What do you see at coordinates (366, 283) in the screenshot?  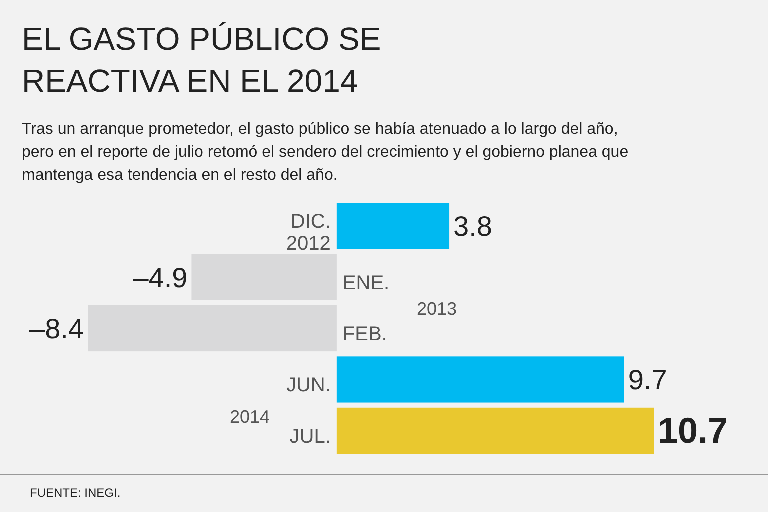 I see `y-tick-label: ENE.` at bounding box center [366, 283].